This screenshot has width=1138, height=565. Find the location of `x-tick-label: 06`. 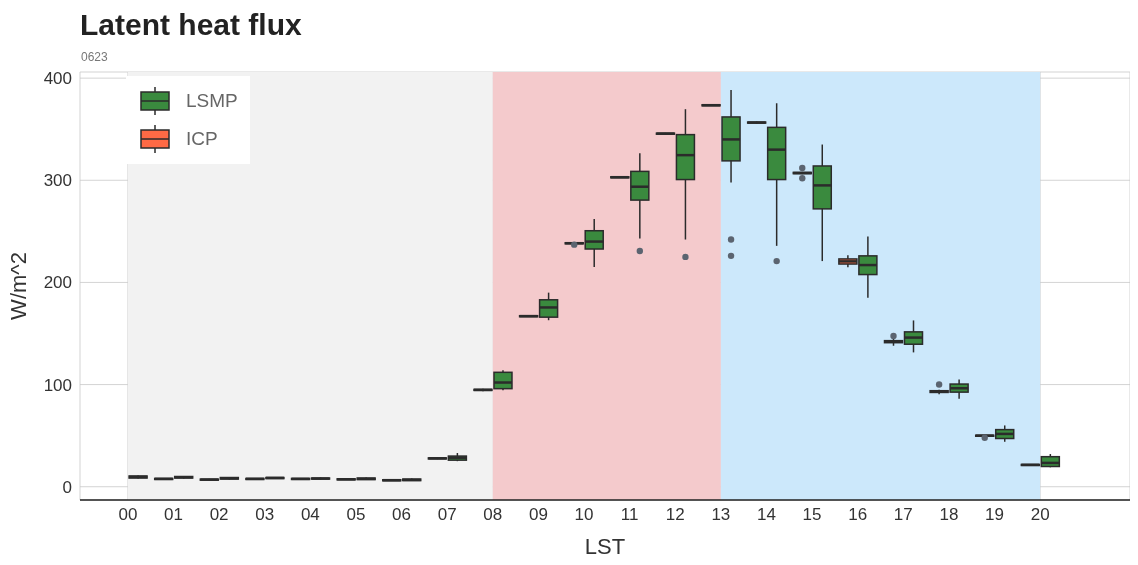

x-tick-label: 06 is located at coordinates (402, 515).